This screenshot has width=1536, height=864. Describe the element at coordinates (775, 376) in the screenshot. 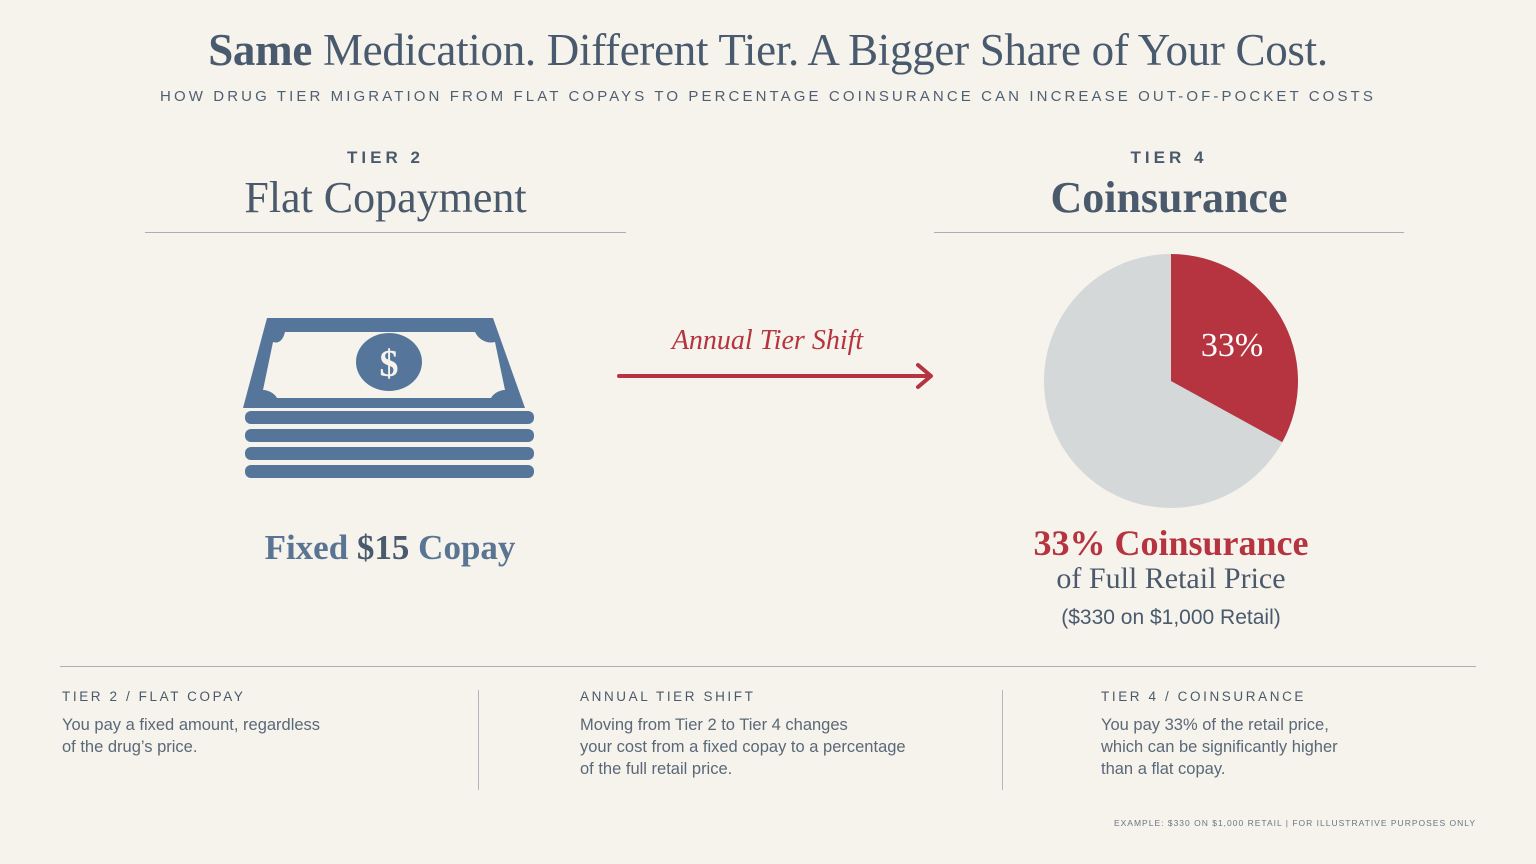

I see `right-arrow-icon` at that location.